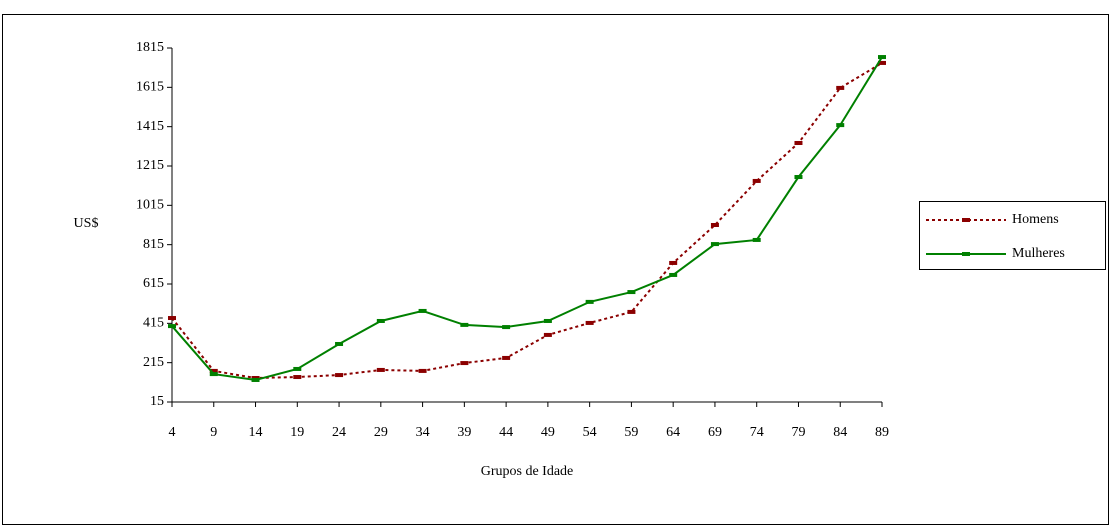 This screenshot has width=1111, height=527. What do you see at coordinates (297, 432) in the screenshot?
I see `x-tick-label: 19` at bounding box center [297, 432].